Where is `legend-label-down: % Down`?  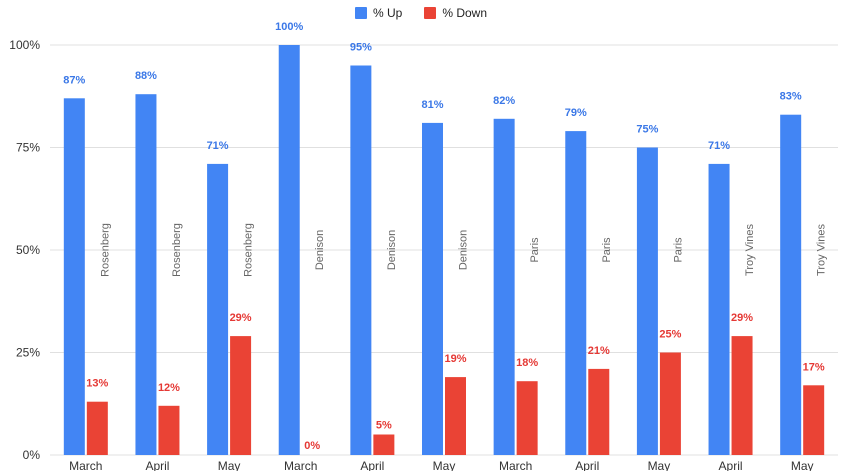
legend-label-down: % Down is located at coordinates (465, 13).